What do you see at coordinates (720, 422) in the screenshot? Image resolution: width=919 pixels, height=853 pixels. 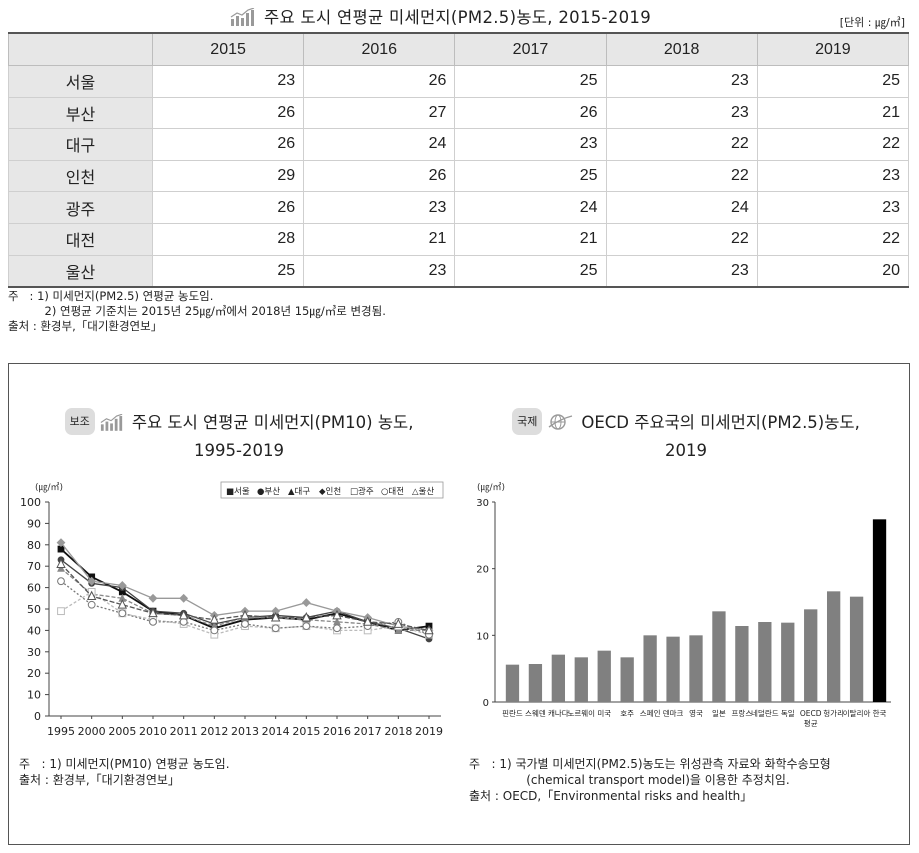 I see `right-chart-title-line1: OECD 주요국의 미세먼지(PM2.5)농도,` at bounding box center [720, 422].